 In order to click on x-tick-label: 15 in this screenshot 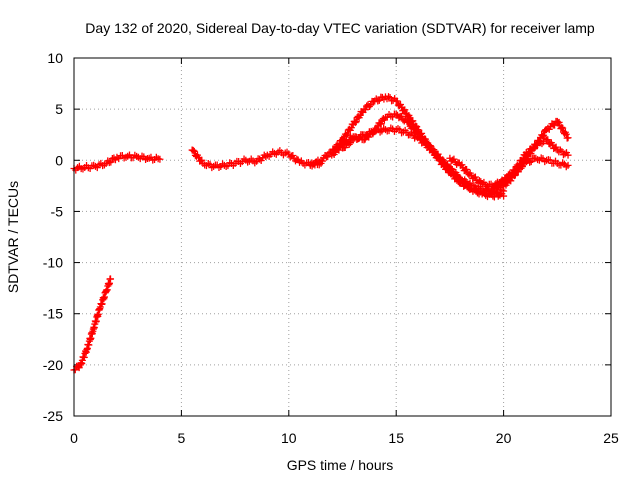, I will do `click(396, 438)`.